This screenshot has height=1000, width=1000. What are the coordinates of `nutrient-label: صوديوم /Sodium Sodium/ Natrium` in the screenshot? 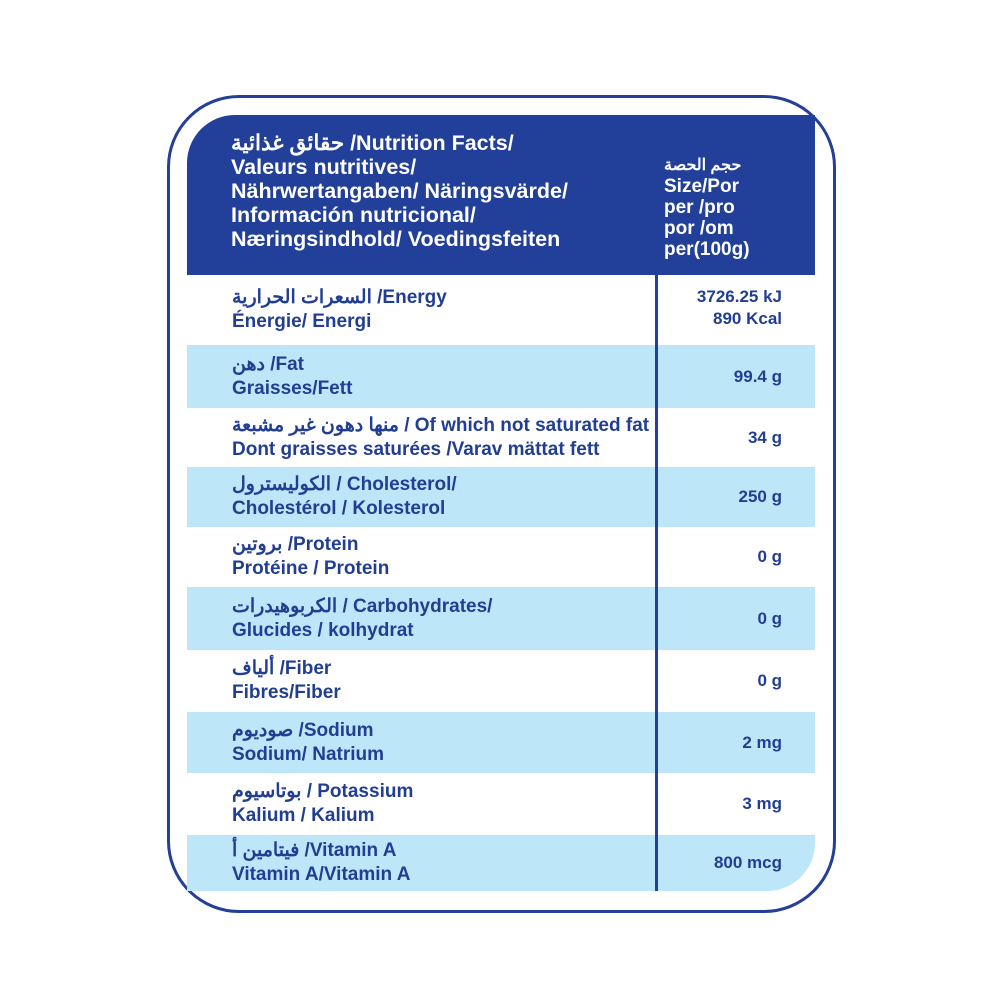 It's located at (308, 743).